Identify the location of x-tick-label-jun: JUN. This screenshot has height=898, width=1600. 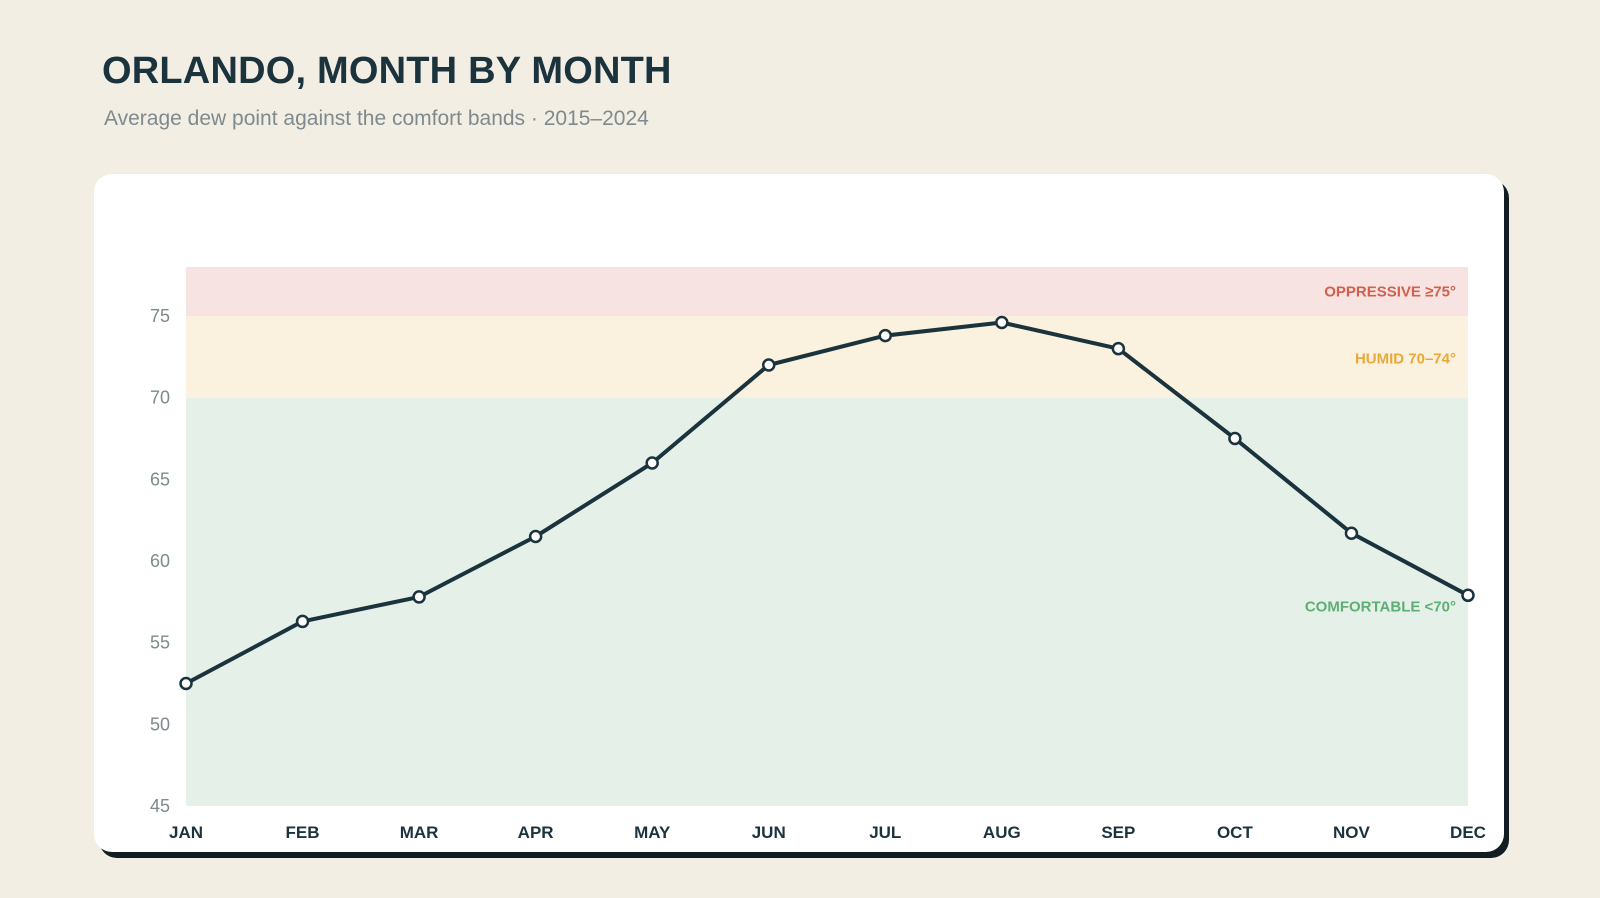
(769, 832).